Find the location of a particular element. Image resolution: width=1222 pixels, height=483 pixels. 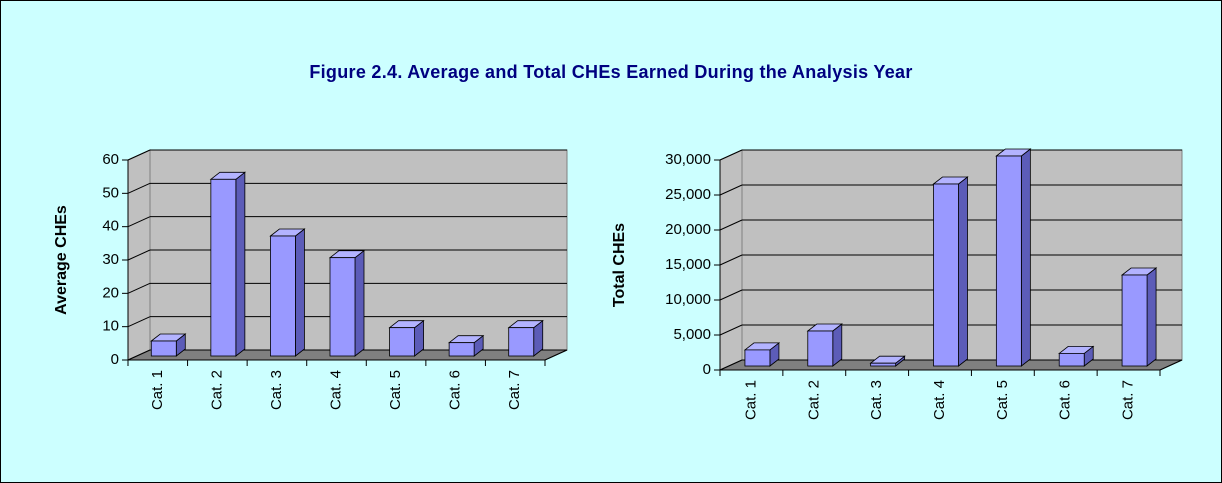

y-tick-label: 15,000 is located at coordinates (688, 264).